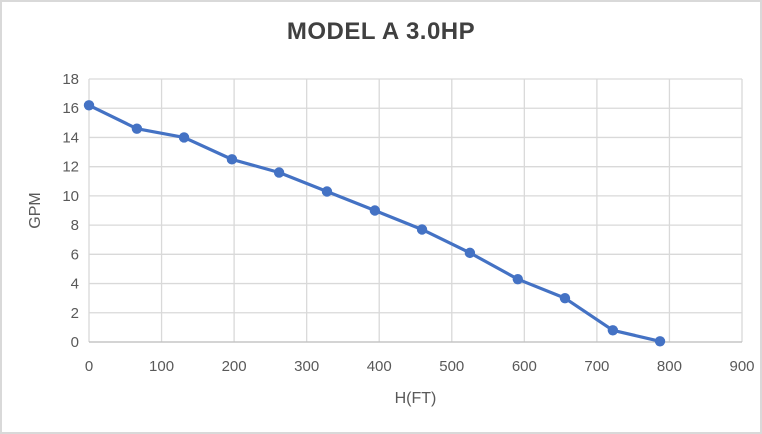 The height and width of the screenshot is (434, 762). I want to click on y-tick-label: 16, so click(70, 108).